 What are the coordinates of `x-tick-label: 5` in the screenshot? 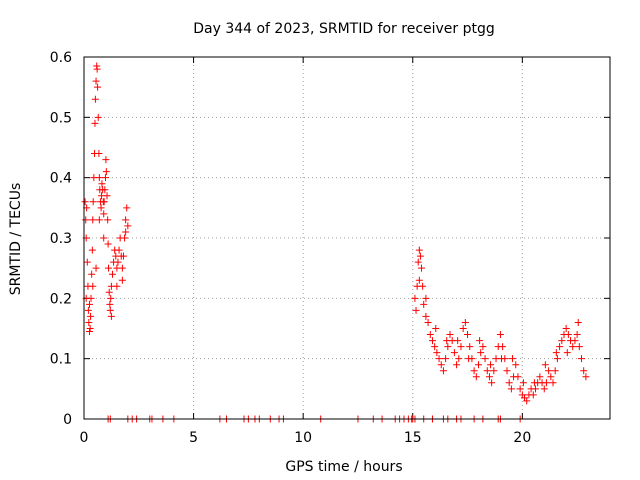 It's located at (193, 438).